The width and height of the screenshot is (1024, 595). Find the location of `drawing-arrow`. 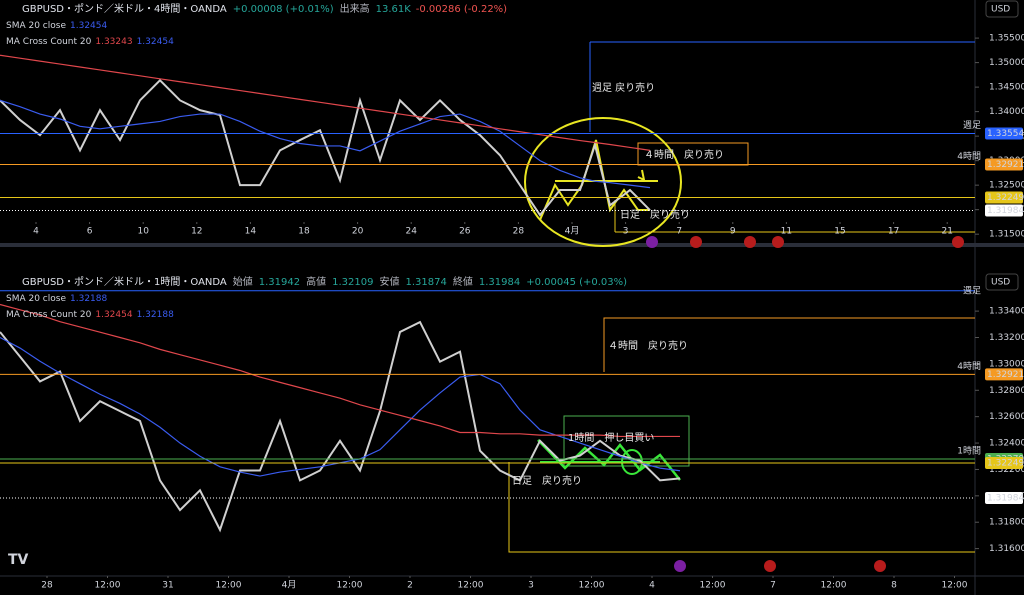

drawing-arrow is located at coordinates (641, 175).